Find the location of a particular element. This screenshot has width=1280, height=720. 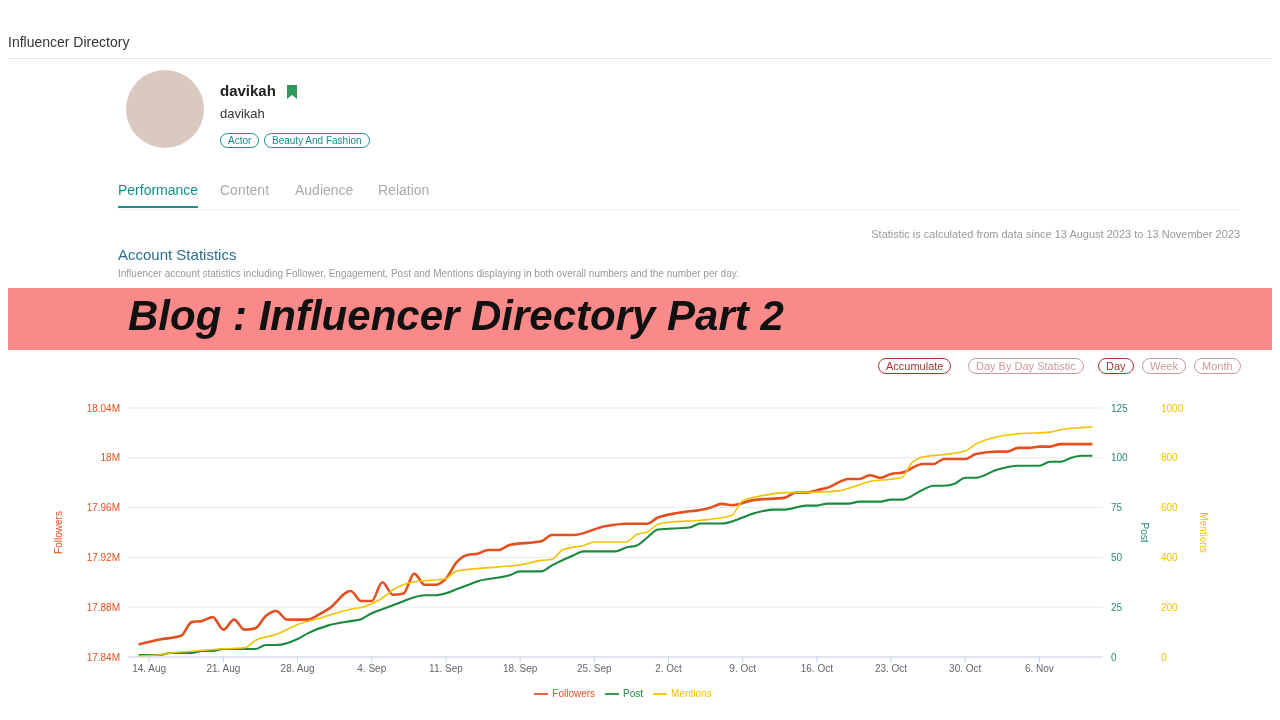

text: Audience is located at coordinates (324, 191).